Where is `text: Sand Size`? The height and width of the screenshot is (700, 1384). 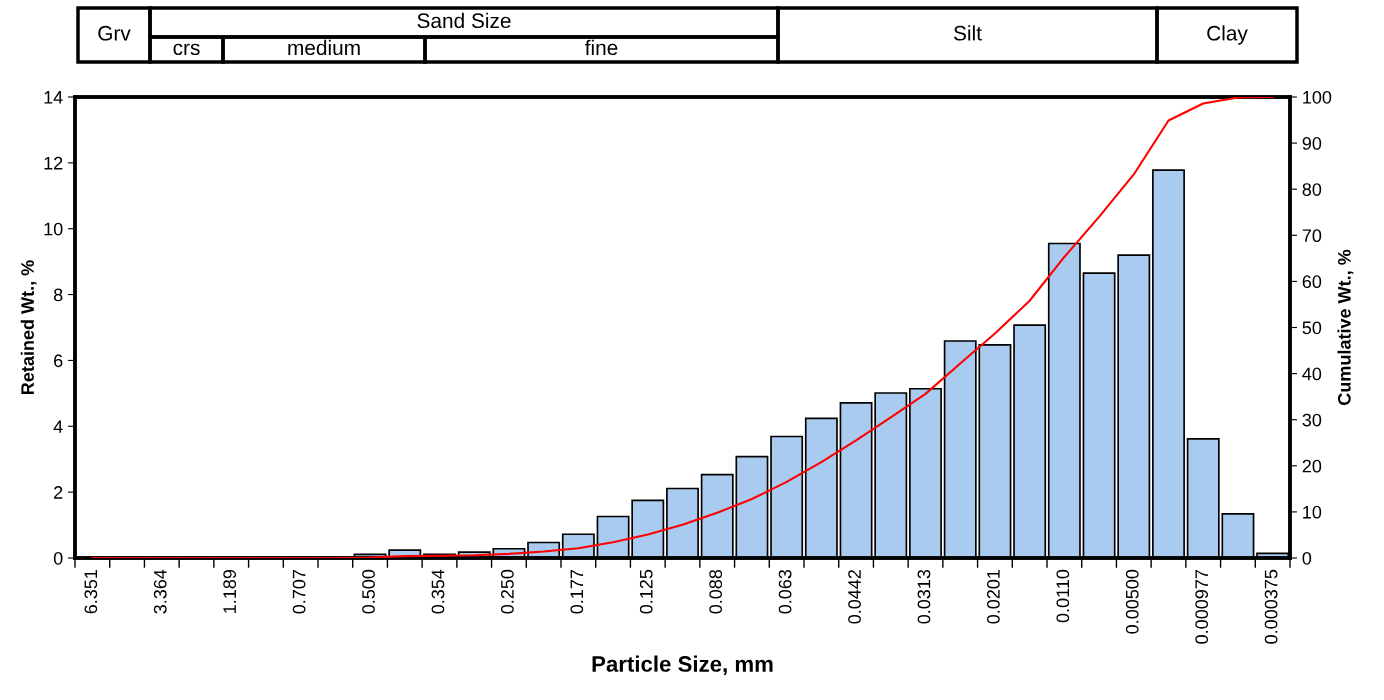
text: Sand Size is located at coordinates (464, 20).